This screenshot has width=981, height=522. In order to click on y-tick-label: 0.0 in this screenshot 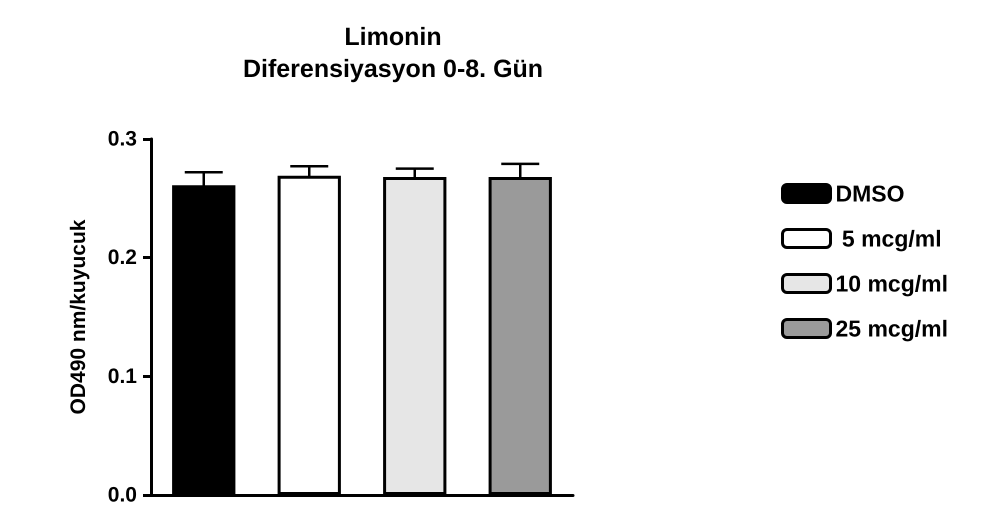, I will do `click(122, 495)`.